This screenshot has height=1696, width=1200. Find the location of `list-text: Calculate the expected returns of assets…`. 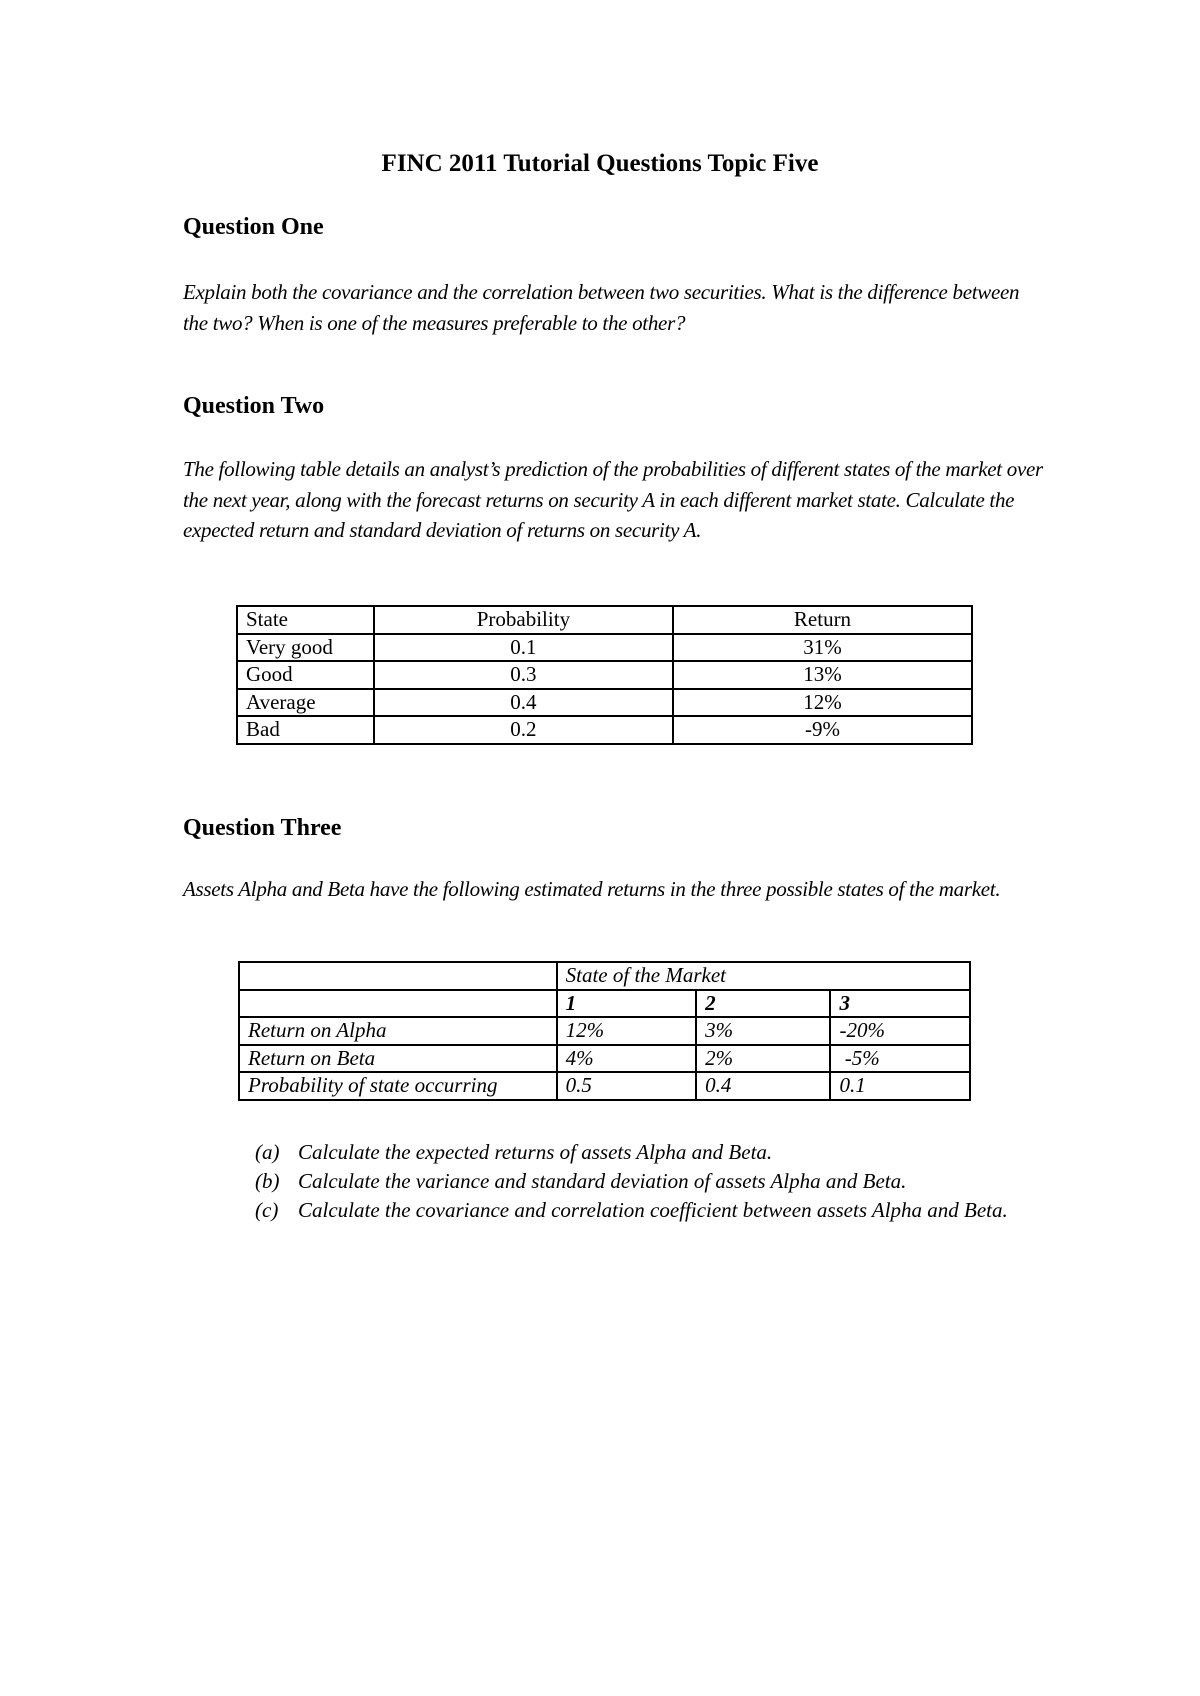

list-text: Calculate the expected returns of assets… is located at coordinates (535, 1152).